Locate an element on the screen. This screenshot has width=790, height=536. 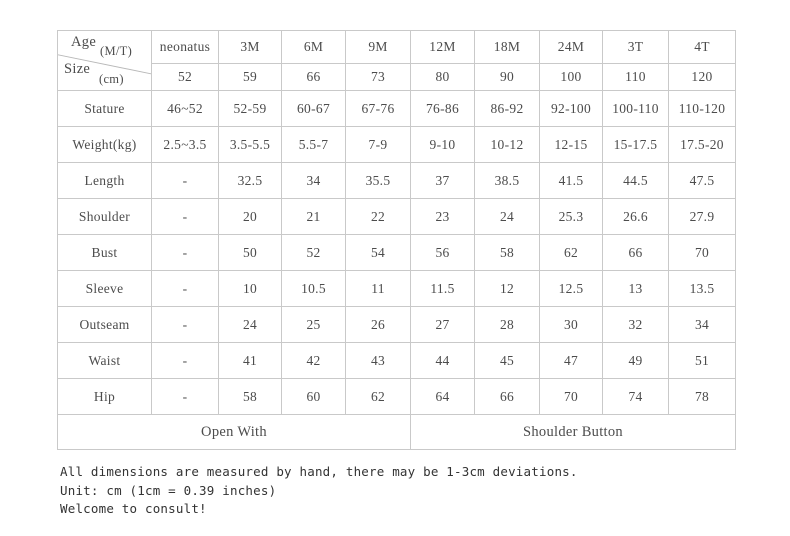
size-header-cell: 59 is located at coordinates (250, 77).